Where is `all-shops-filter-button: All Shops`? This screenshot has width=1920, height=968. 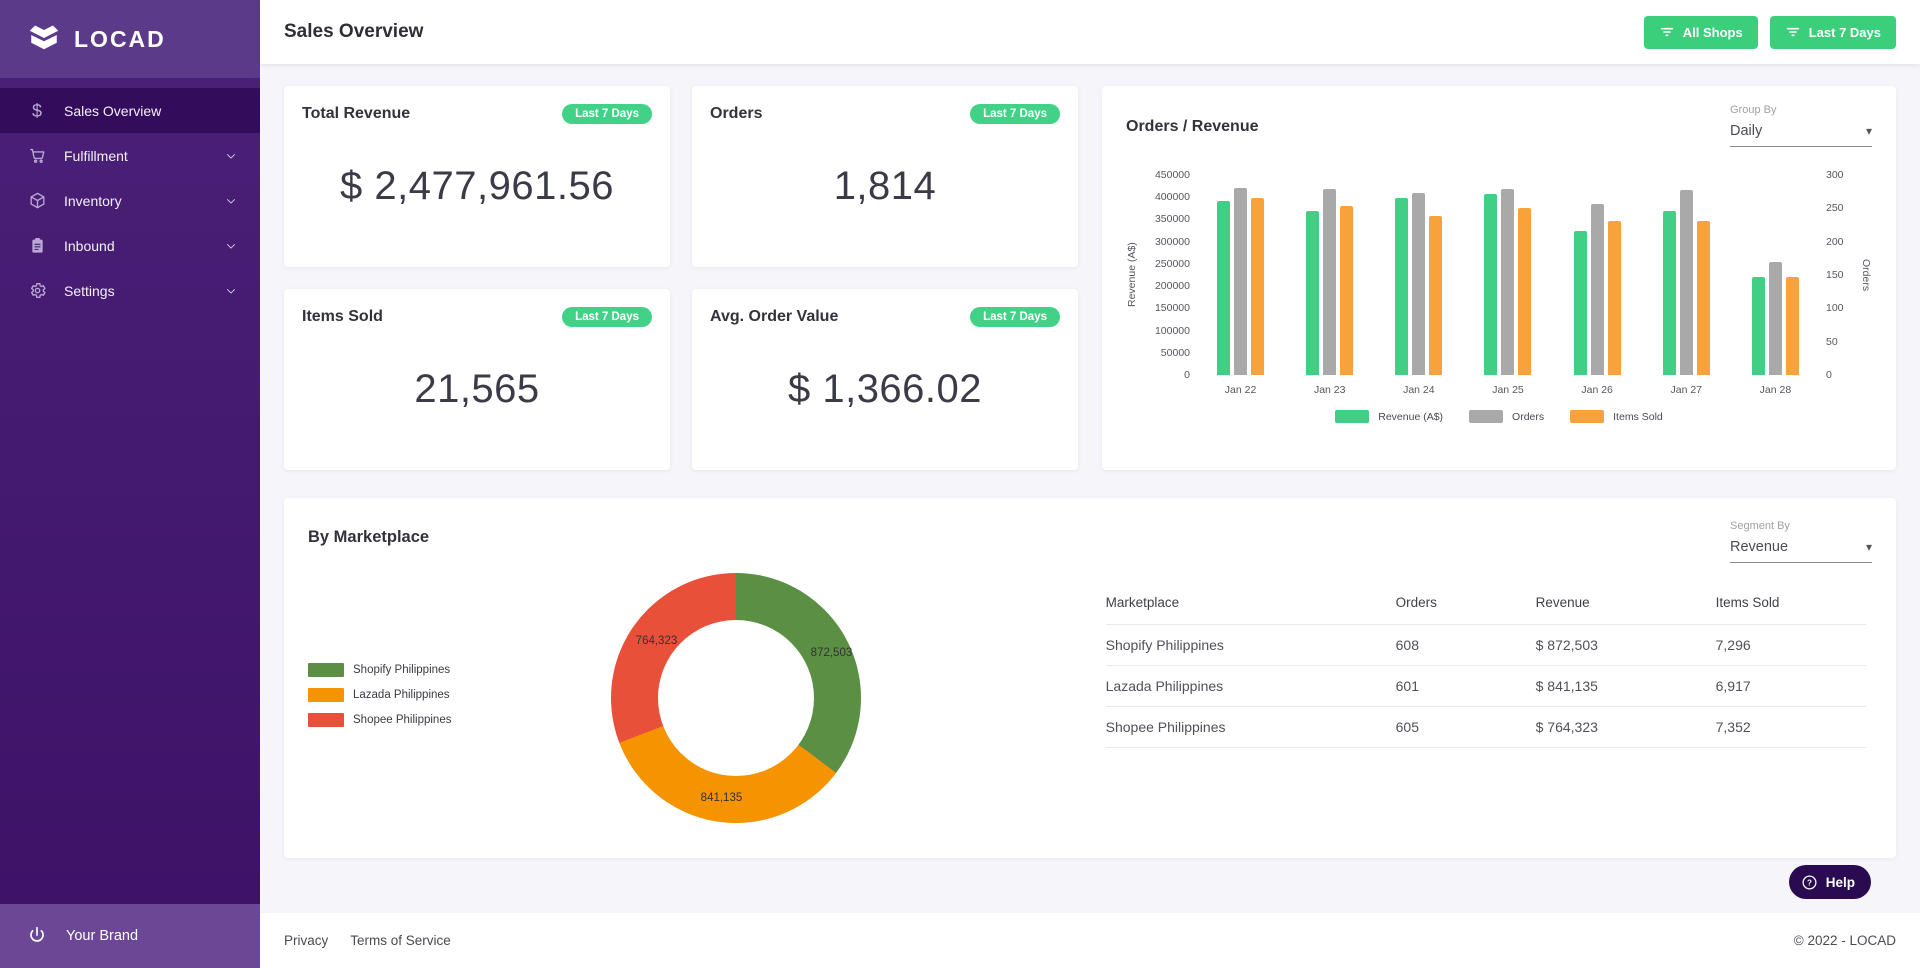 all-shops-filter-button: All Shops is located at coordinates (1700, 32).